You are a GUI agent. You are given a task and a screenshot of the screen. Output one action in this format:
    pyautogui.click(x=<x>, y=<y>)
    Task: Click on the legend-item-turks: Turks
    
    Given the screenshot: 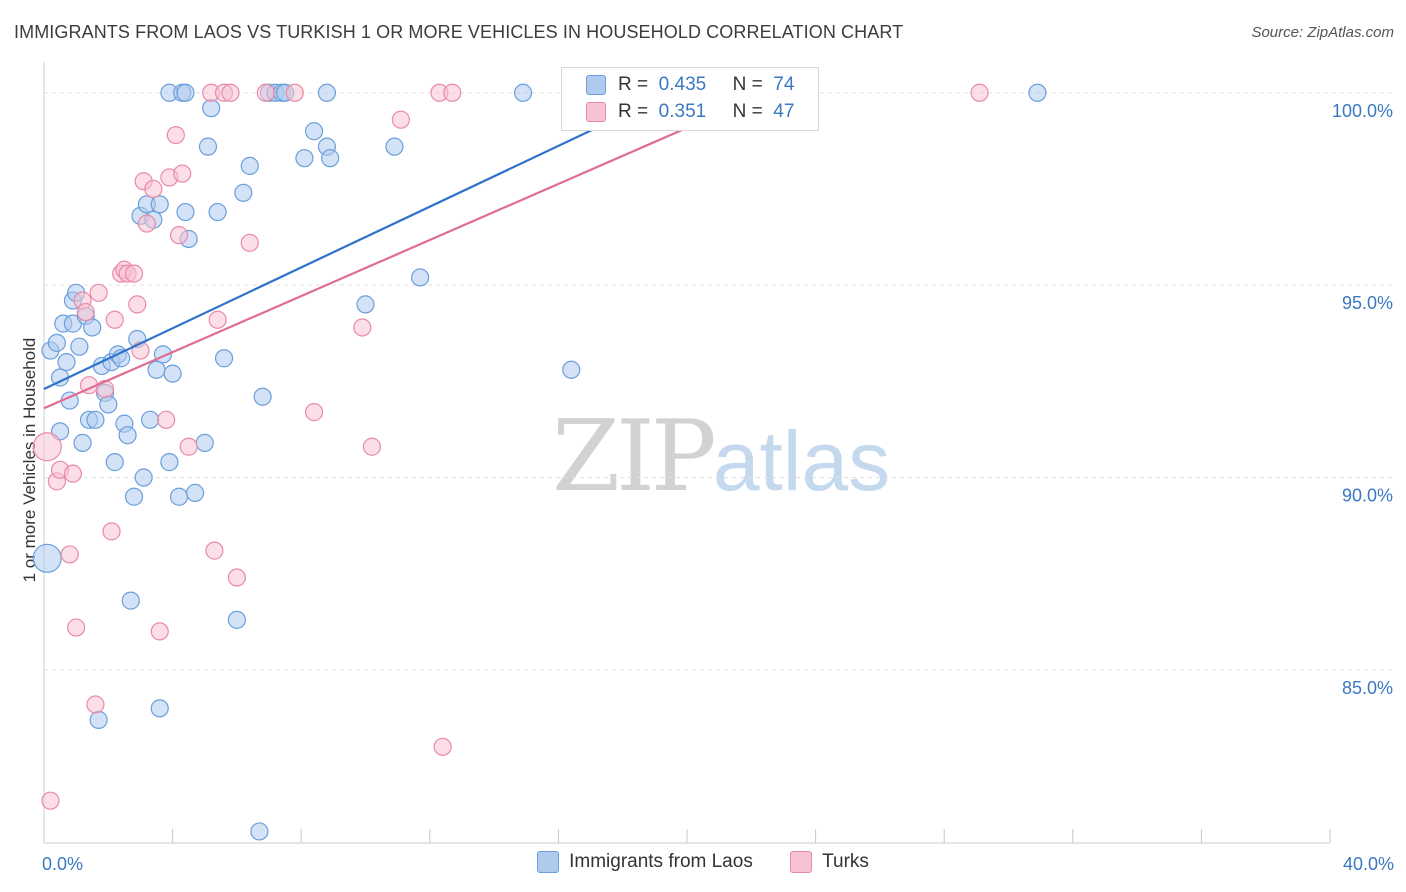 What is the action you would take?
    pyautogui.click(x=829, y=862)
    